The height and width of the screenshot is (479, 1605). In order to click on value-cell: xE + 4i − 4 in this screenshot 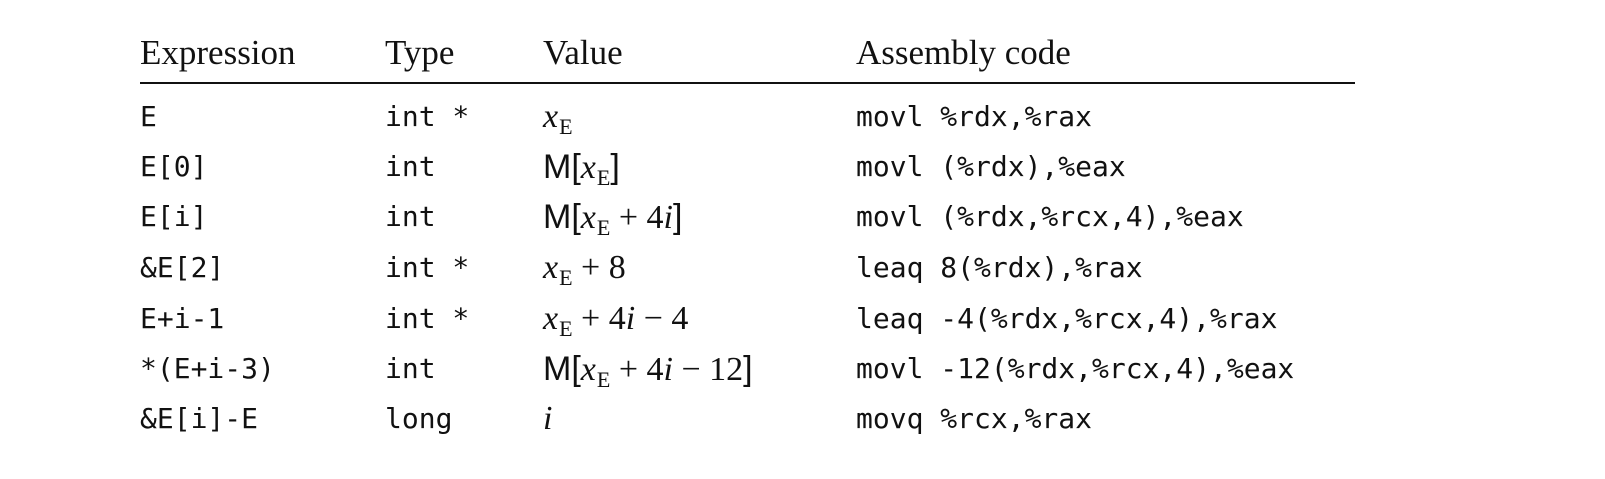, I will do `click(615, 320)`.